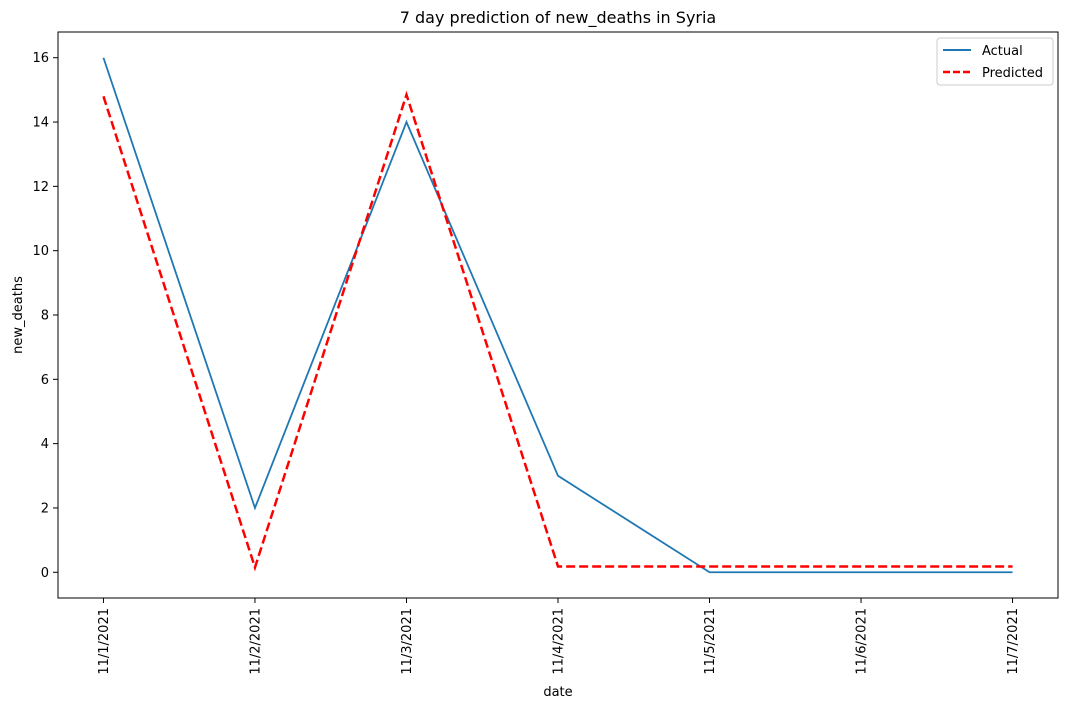 The height and width of the screenshot is (709, 1070). What do you see at coordinates (710, 641) in the screenshot?
I see `x-tick-label: 11/5/2021` at bounding box center [710, 641].